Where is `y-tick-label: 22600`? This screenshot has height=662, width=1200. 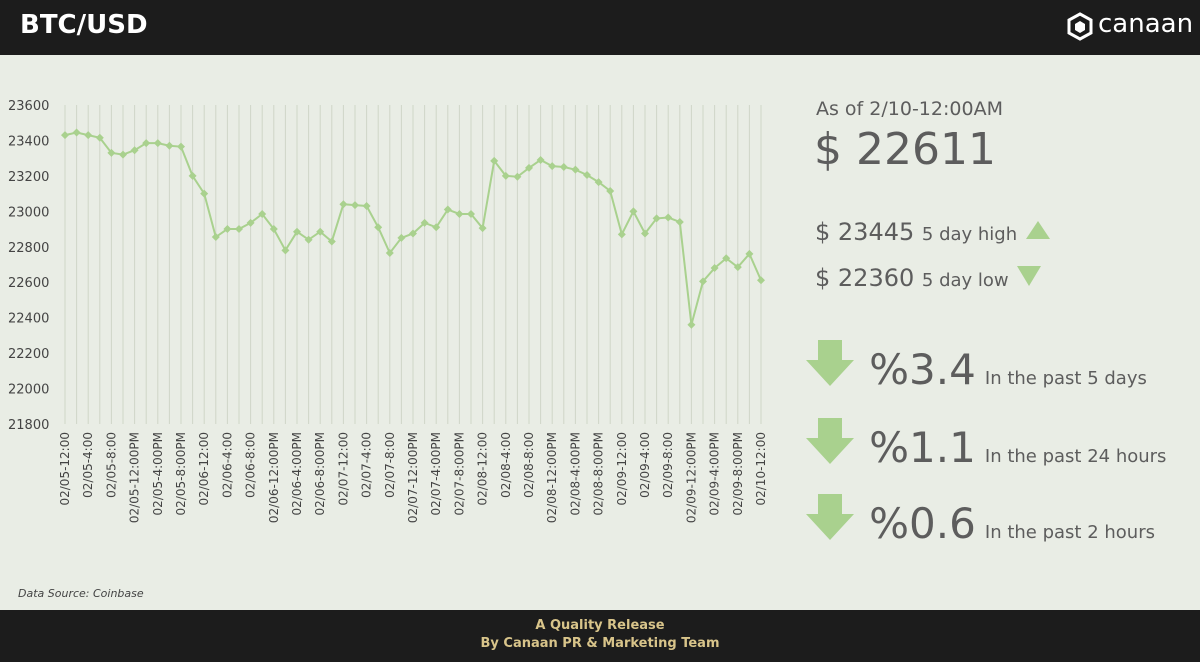
y-tick-label: 22600 is located at coordinates (28, 283).